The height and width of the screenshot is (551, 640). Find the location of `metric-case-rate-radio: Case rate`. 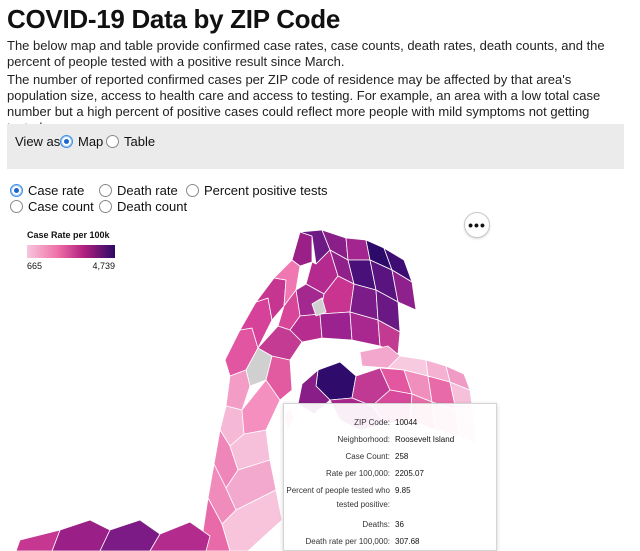

metric-case-rate-radio: Case rate is located at coordinates (47, 190).